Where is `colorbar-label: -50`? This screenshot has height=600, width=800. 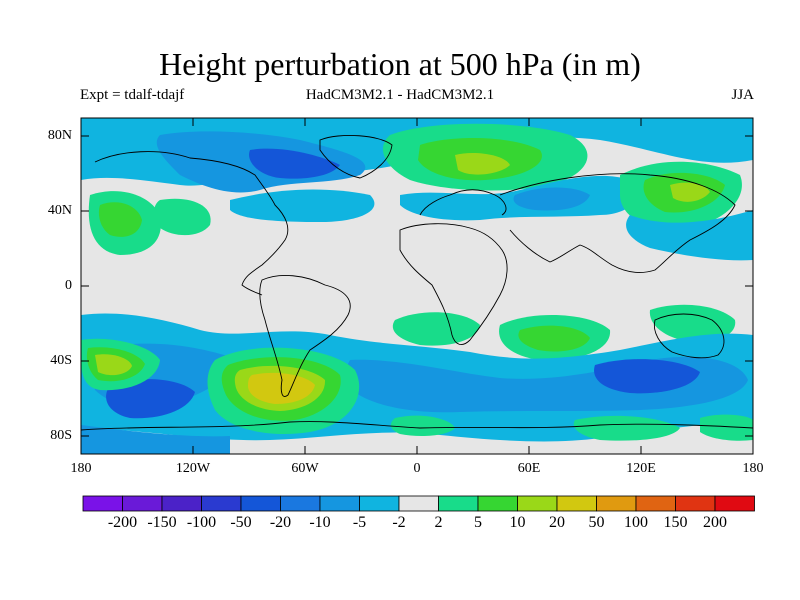 colorbar-label: -50 is located at coordinates (241, 522).